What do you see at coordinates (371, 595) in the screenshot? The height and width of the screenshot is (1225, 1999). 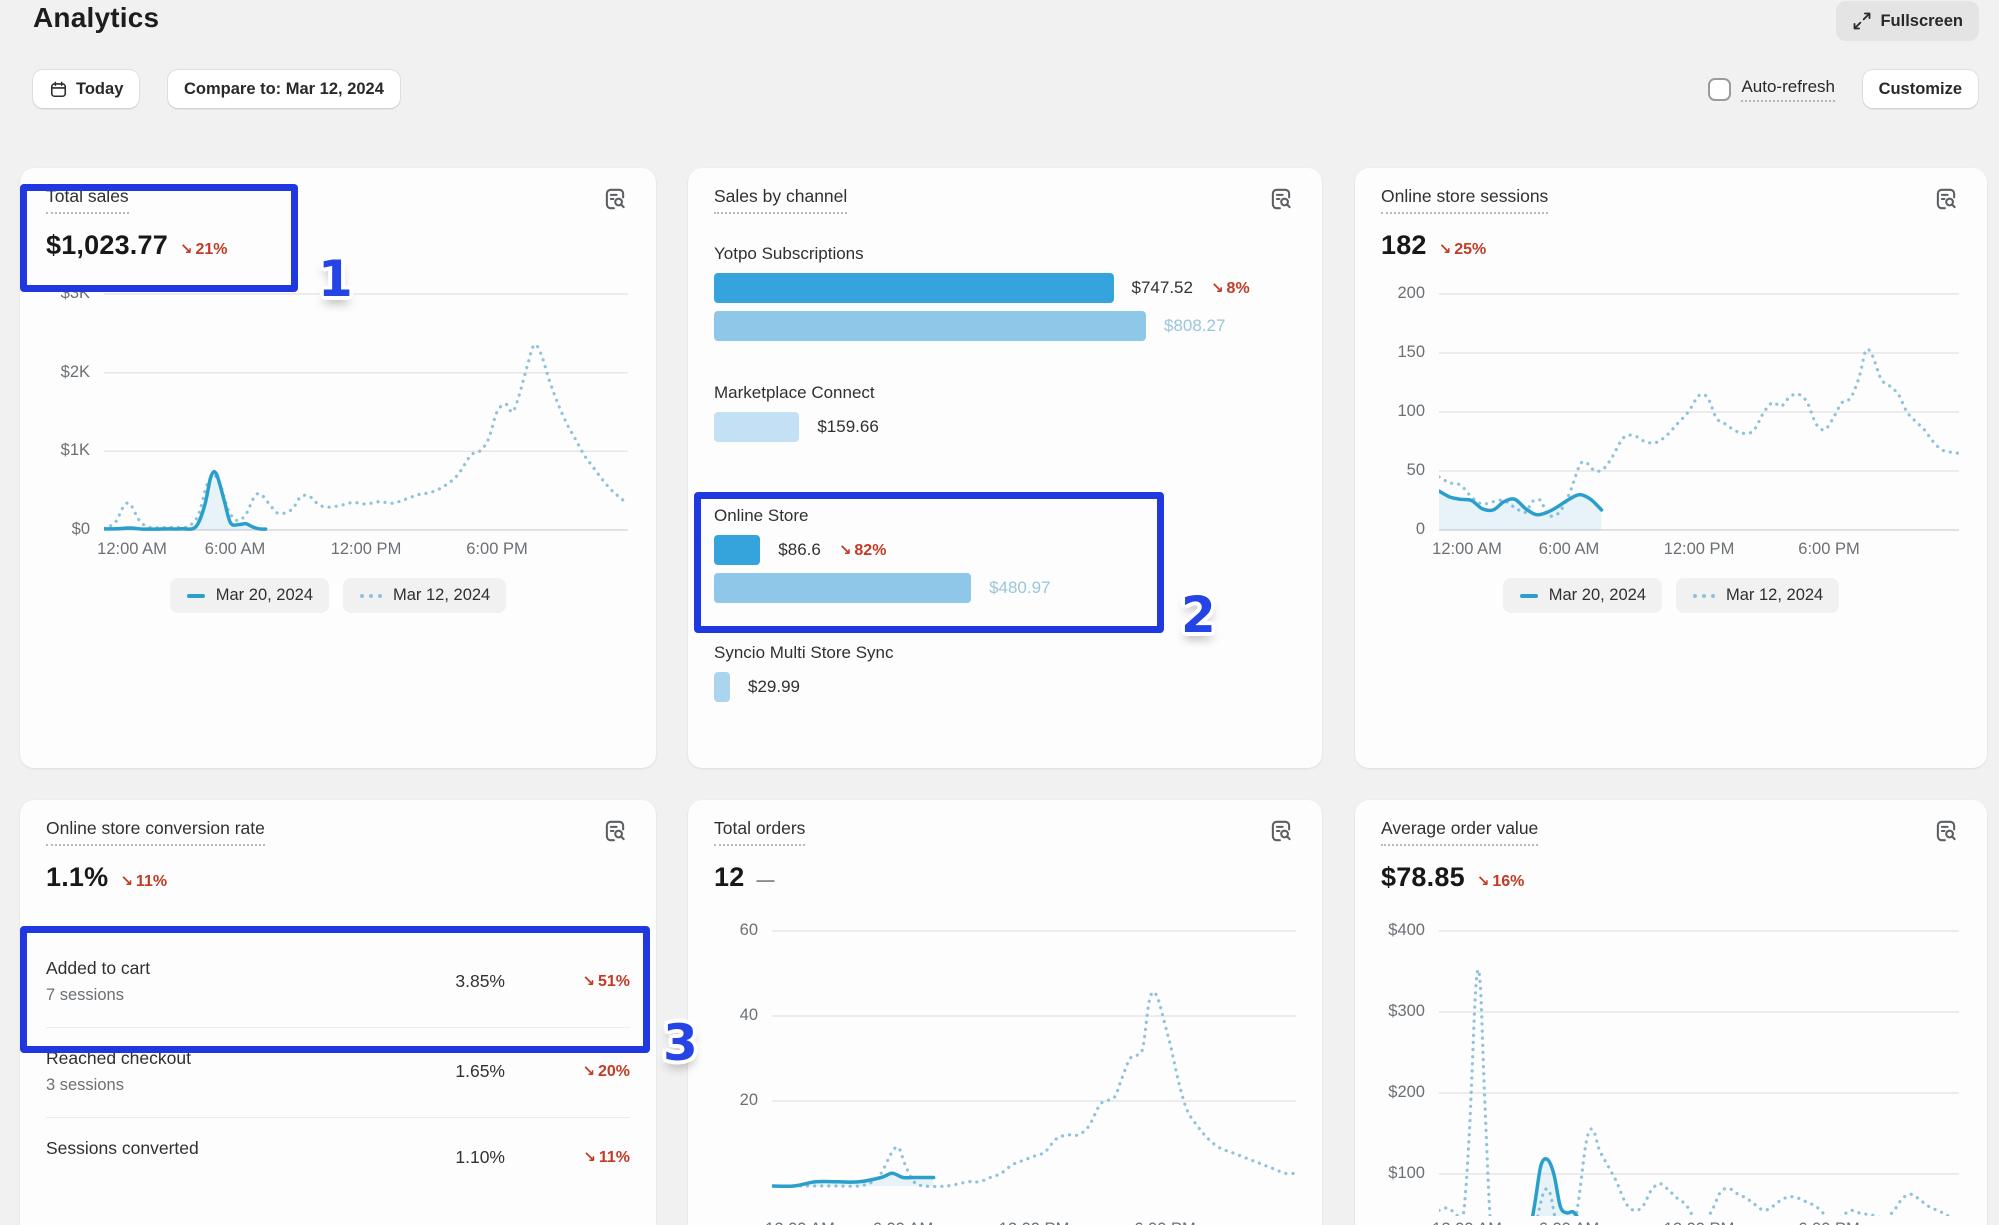 I see `dotted-line-swatch` at bounding box center [371, 595].